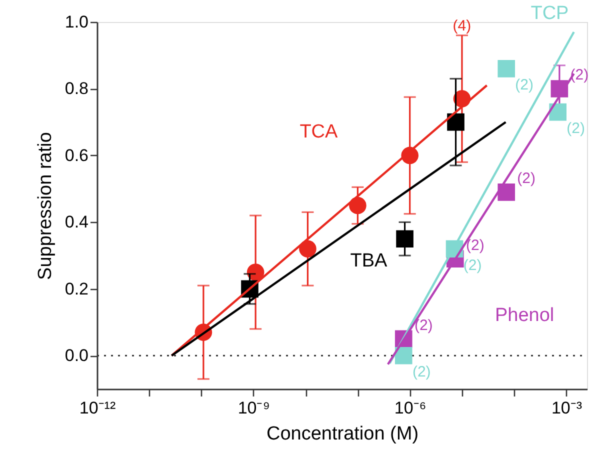  What do you see at coordinates (76, 222) in the screenshot?
I see `y-tick-label: 0.4` at bounding box center [76, 222].